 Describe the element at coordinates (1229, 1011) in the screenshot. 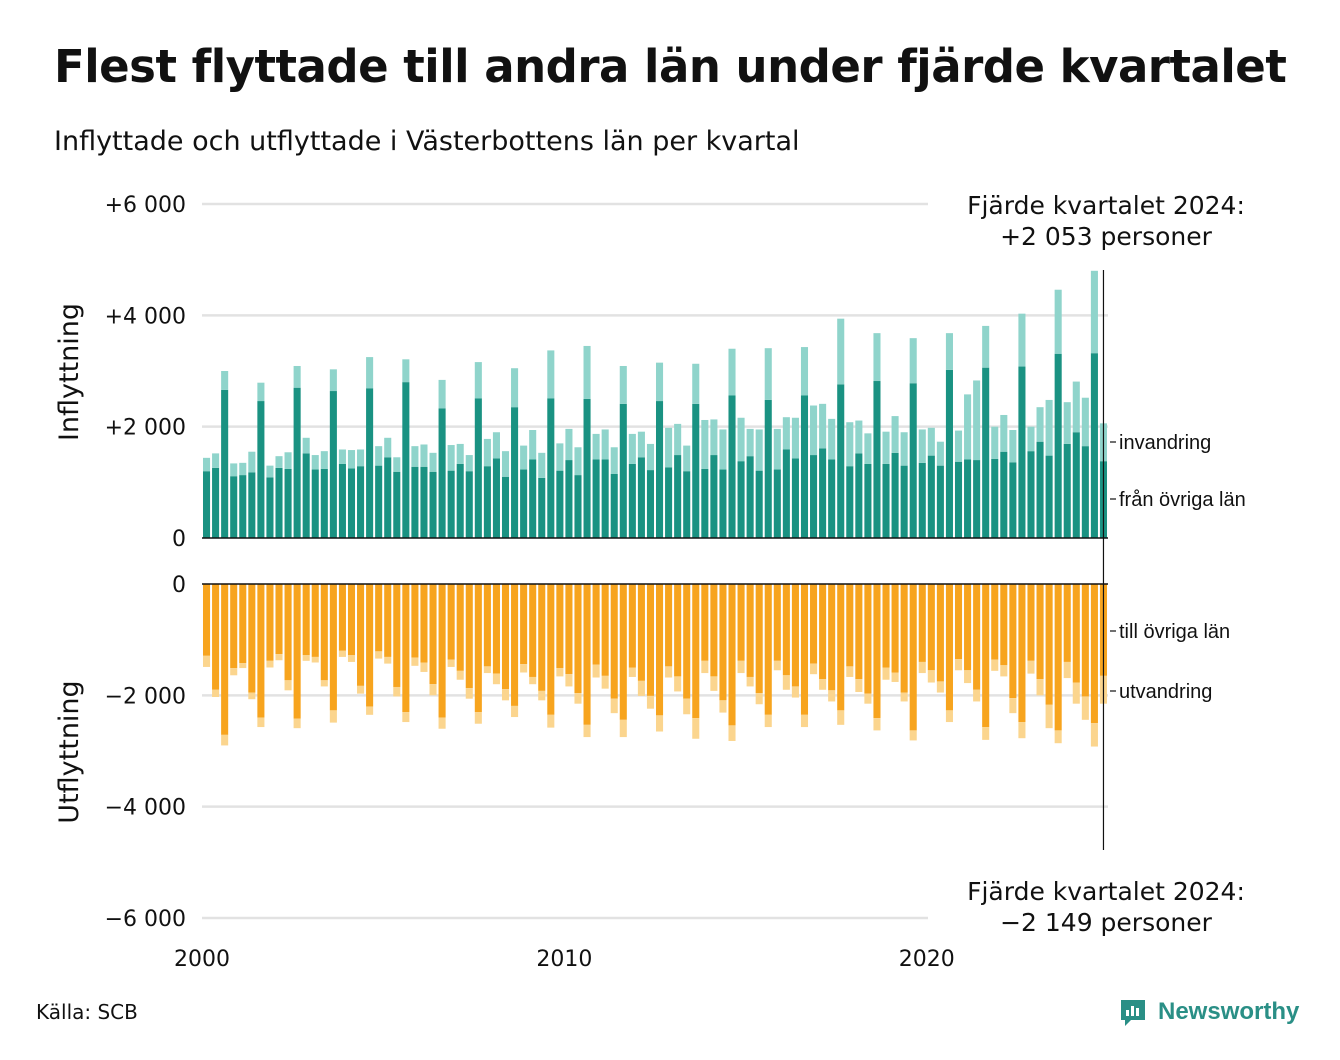

I see `brand-name: Newsworthy` at that location.